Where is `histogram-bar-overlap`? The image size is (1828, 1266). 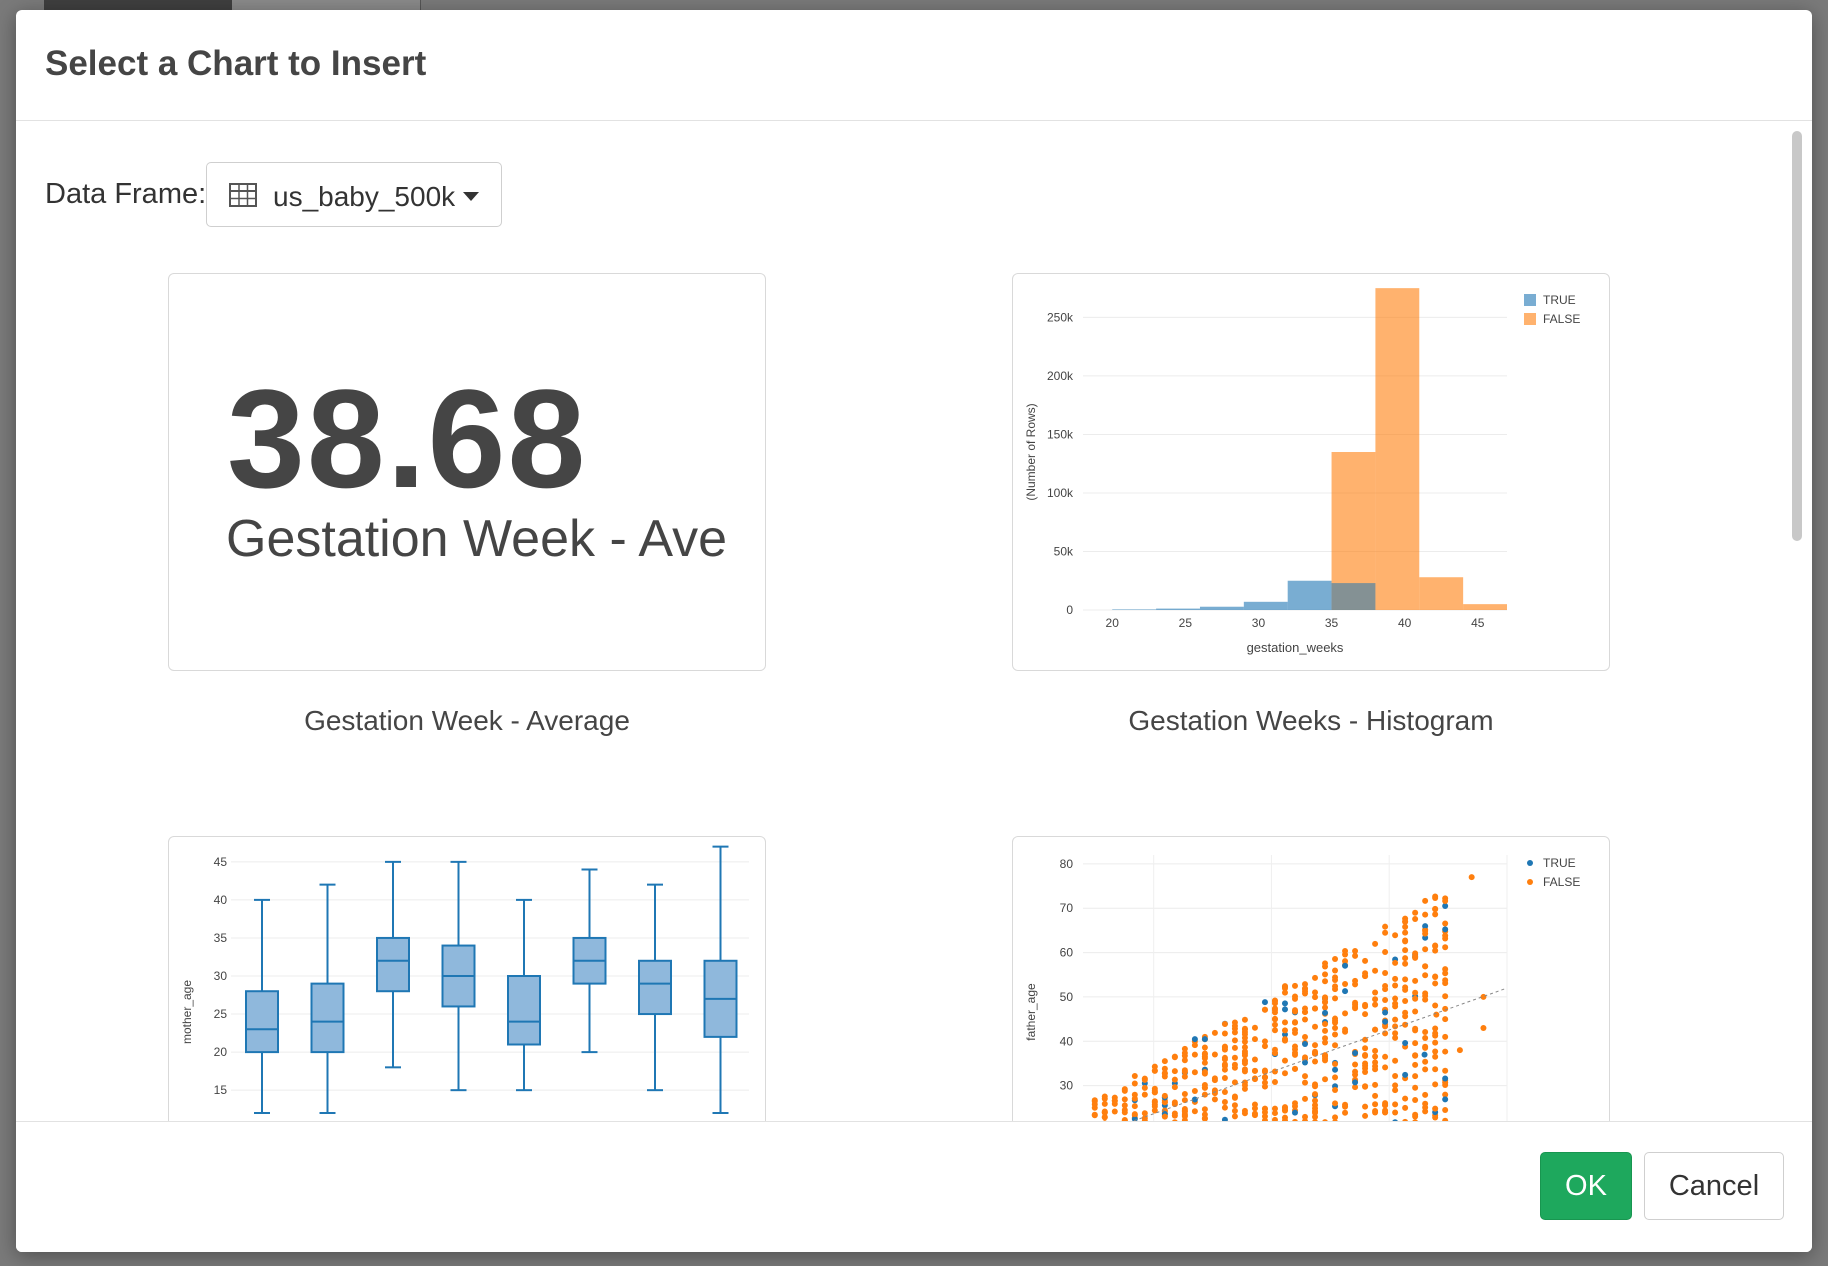
histogram-bar-overlap is located at coordinates (1353, 596).